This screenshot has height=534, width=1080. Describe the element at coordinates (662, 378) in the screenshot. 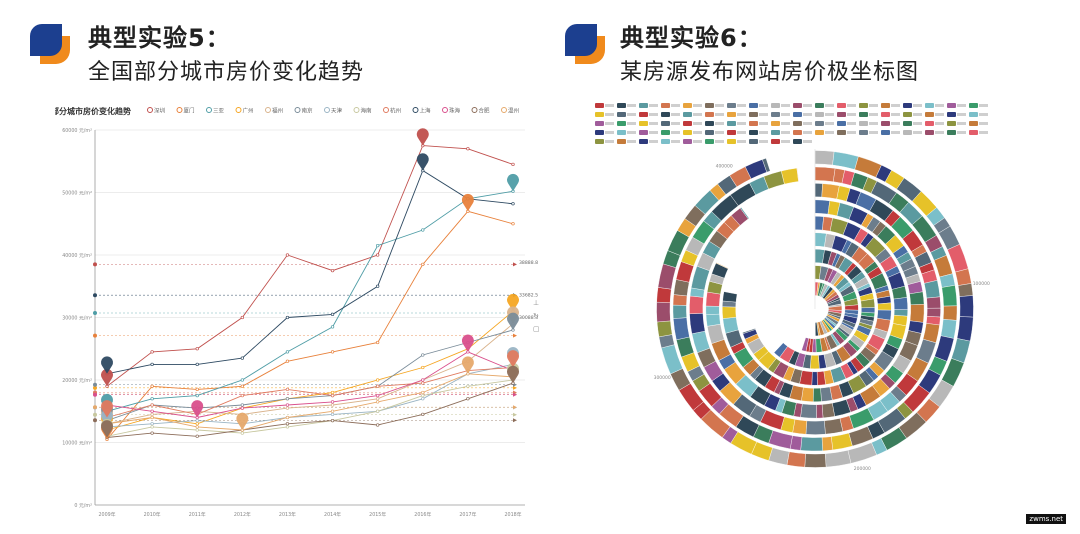

I see `radial-tick-label: 300000` at that location.